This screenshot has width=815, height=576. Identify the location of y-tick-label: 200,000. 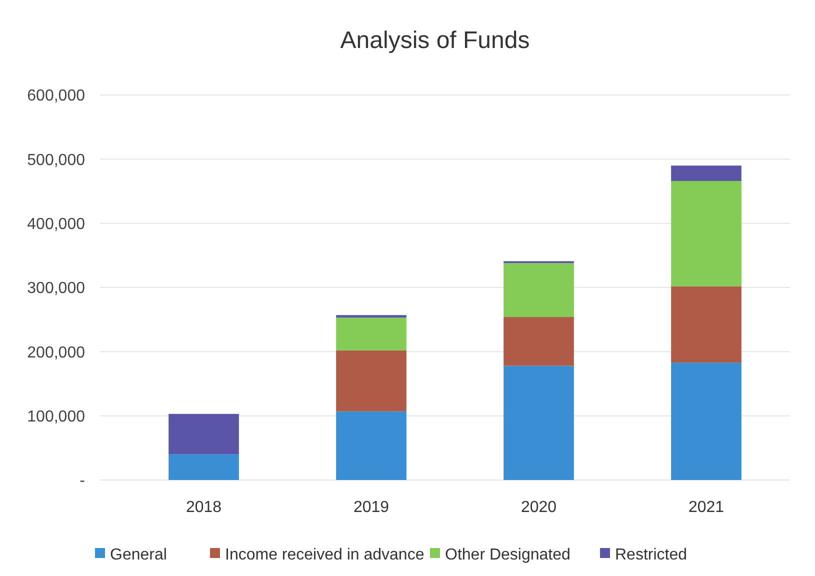
(56, 353).